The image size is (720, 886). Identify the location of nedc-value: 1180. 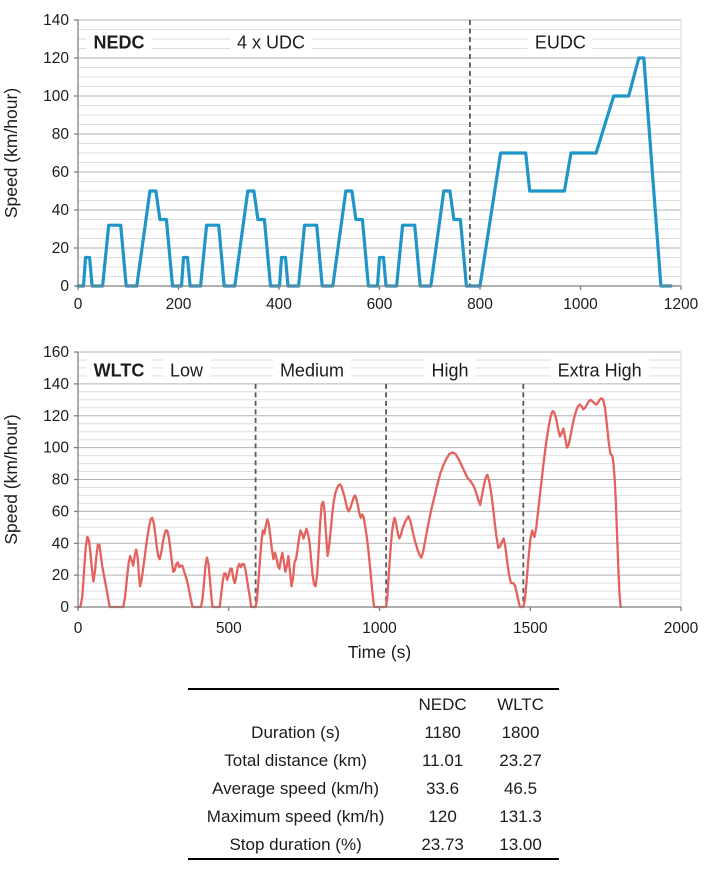
(442, 732).